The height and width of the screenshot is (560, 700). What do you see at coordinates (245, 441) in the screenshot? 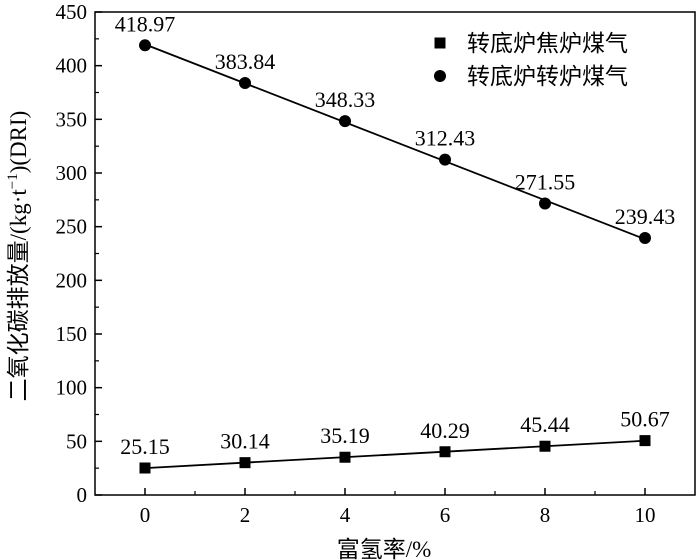
I see `data-label: 30.14` at bounding box center [245, 441].